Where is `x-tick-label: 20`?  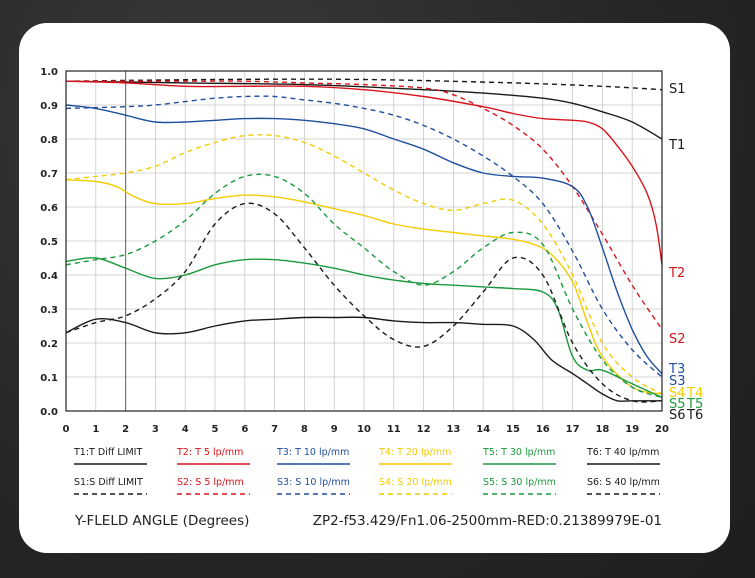
x-tick-label: 20 is located at coordinates (662, 429).